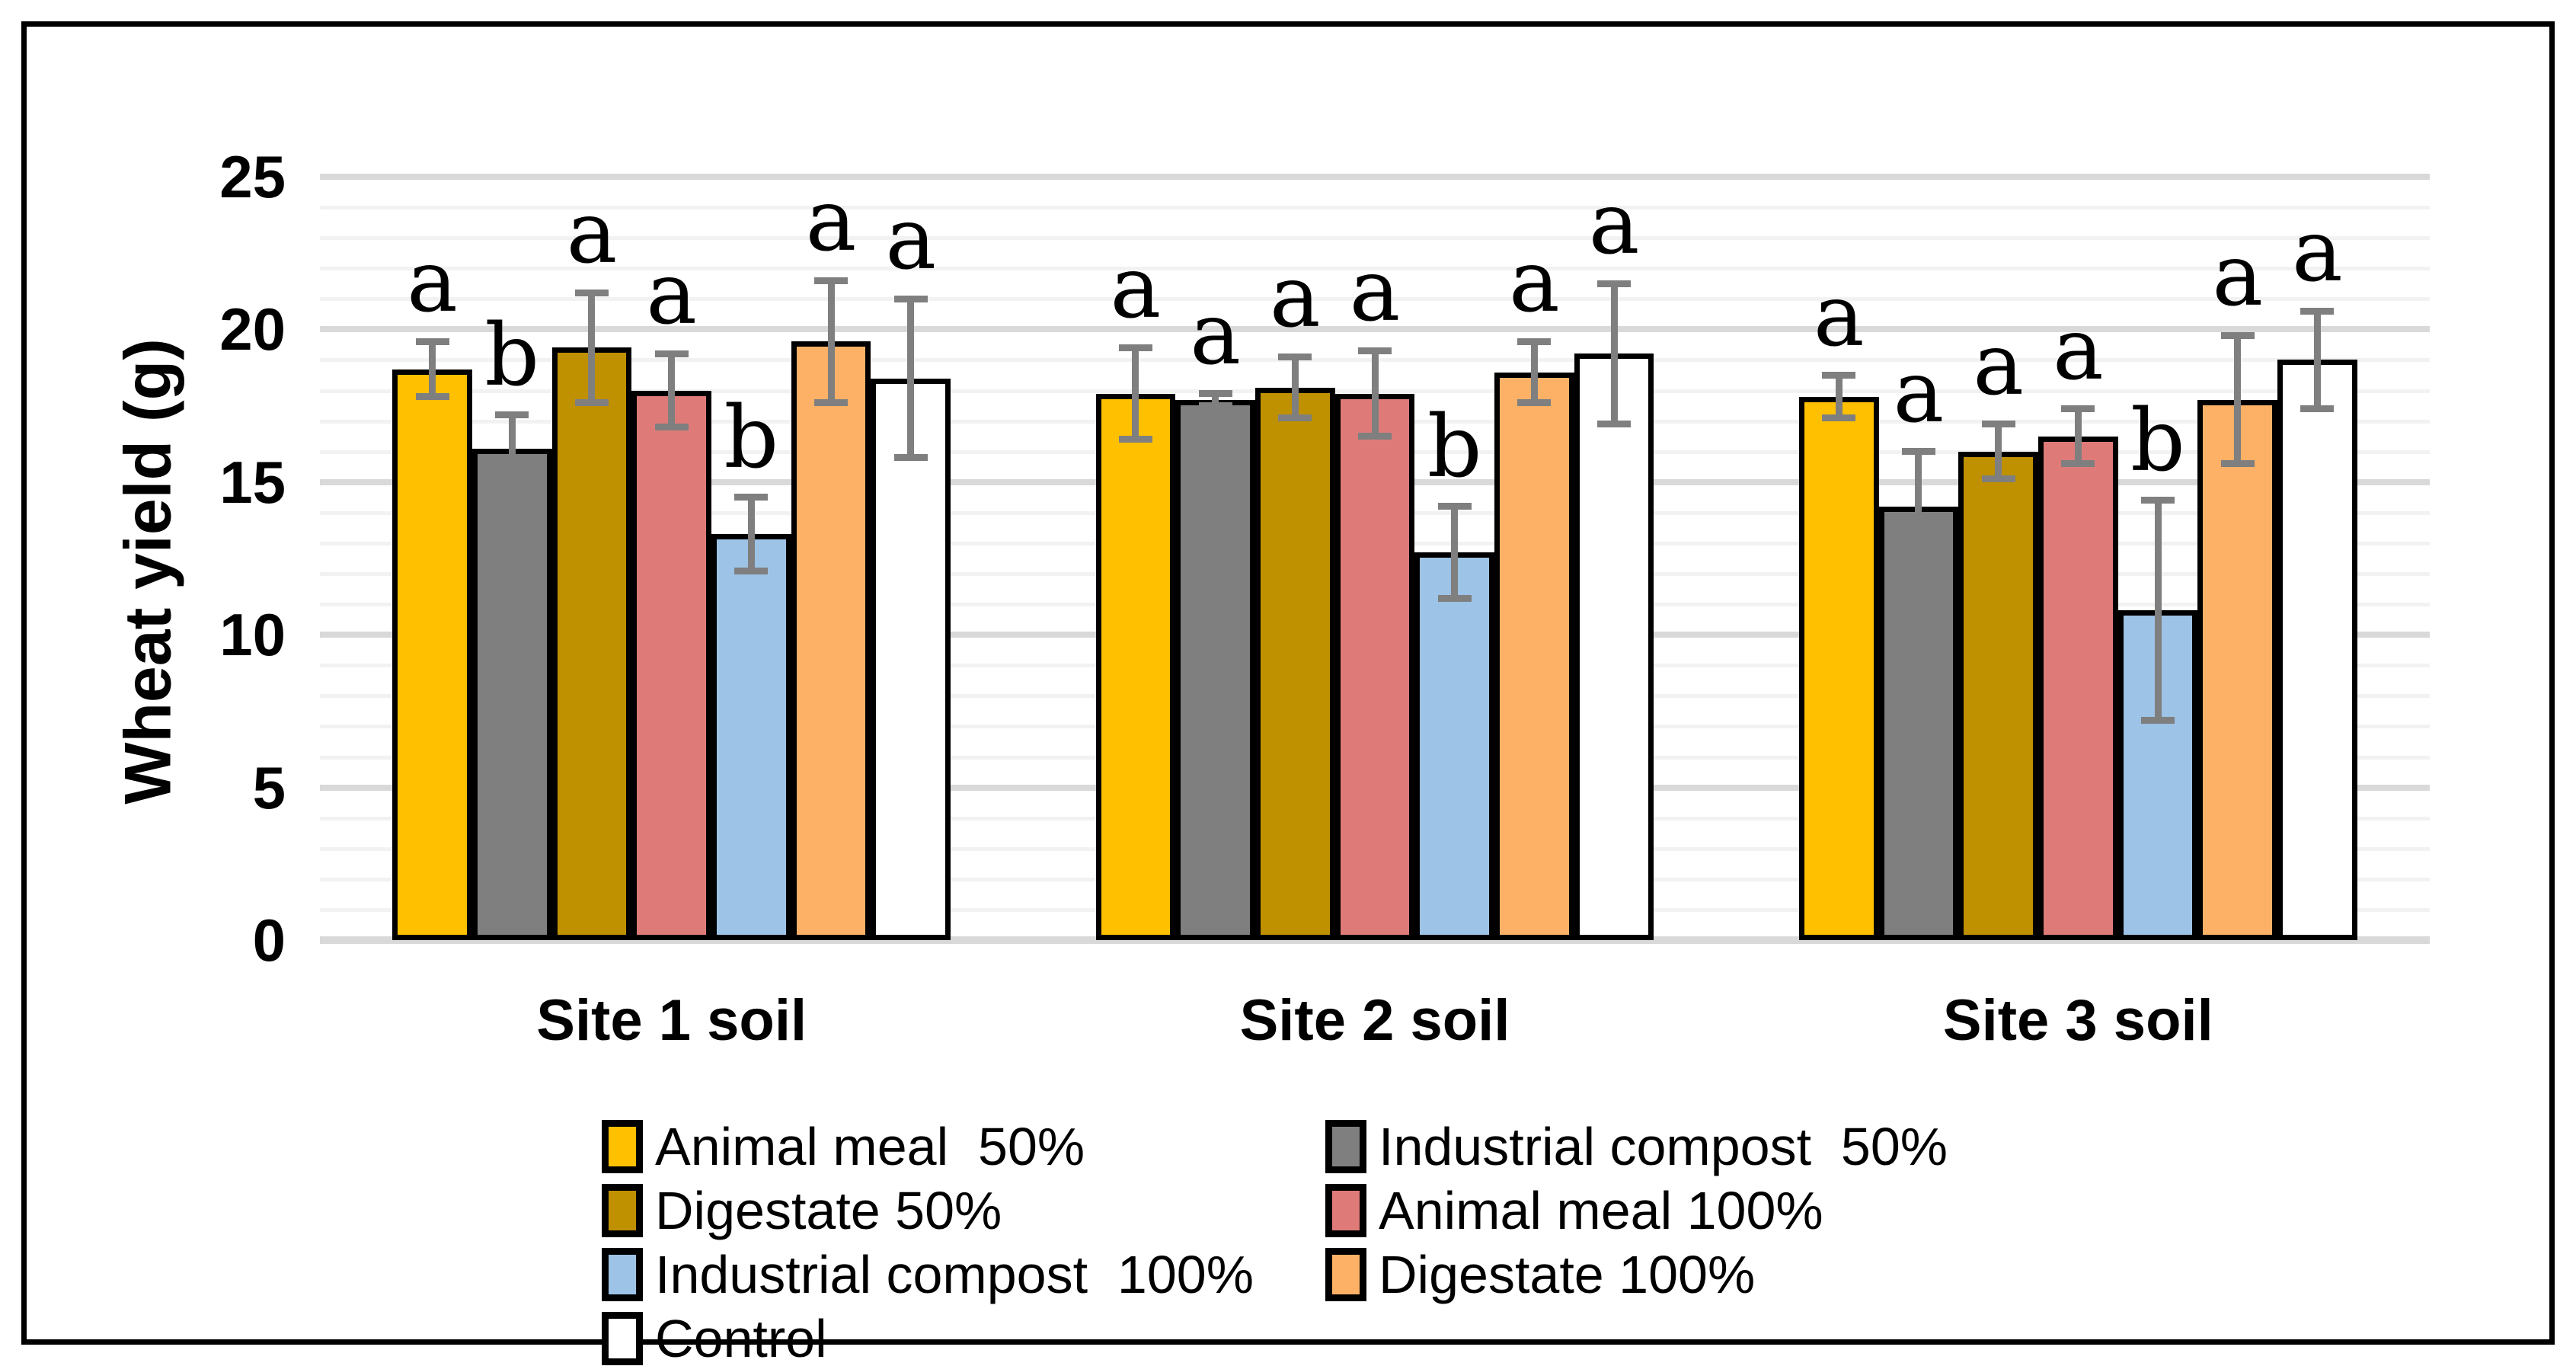  I want to click on legend-item: Animal meal 50%, so click(964, 1147).